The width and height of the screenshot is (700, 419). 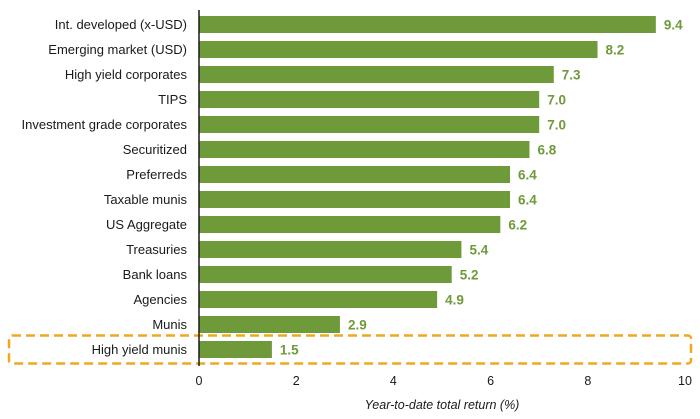 I want to click on x-axis-title: Year-to-date total return (%), so click(x=442, y=405).